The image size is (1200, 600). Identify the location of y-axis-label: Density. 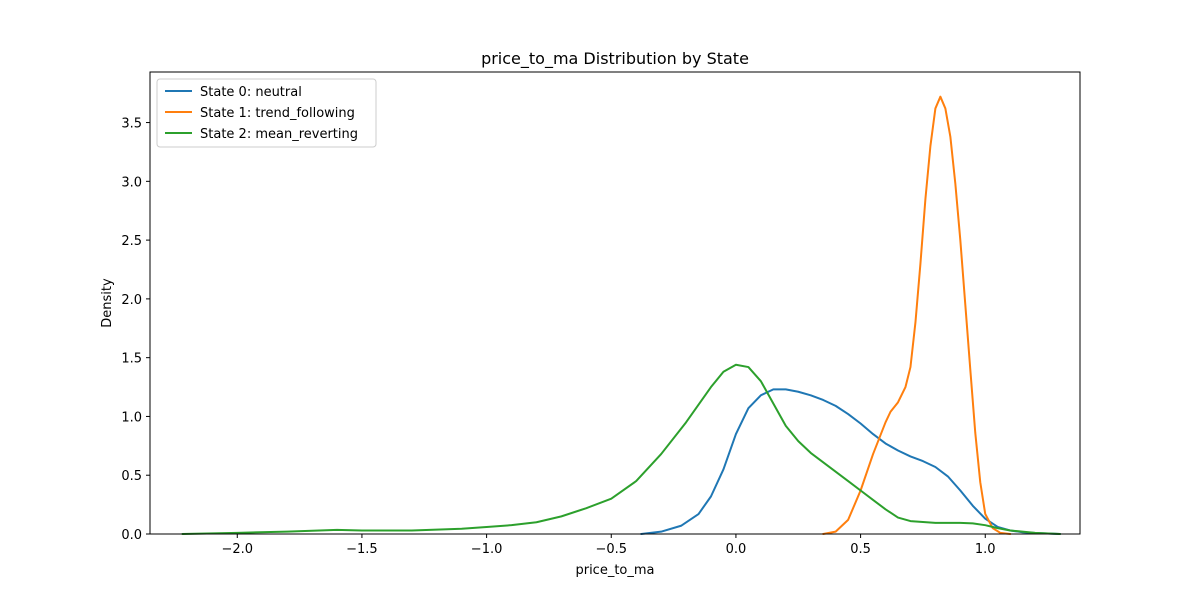
(107, 303).